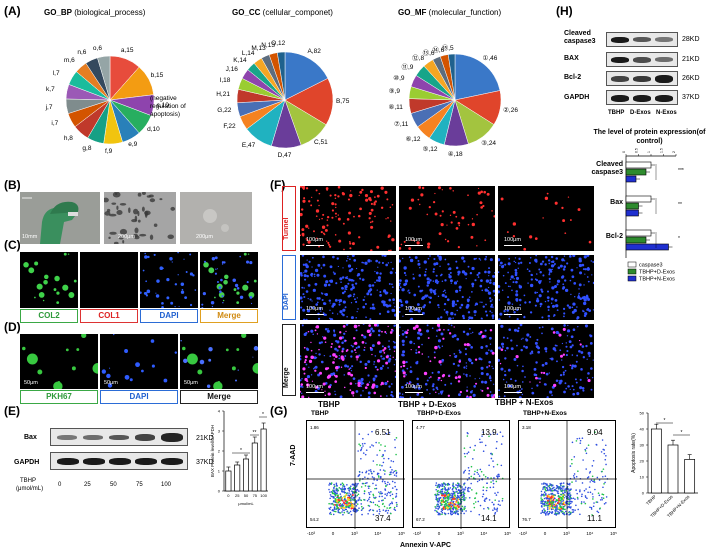  I want to click on pie-charts, so click(283, 100).